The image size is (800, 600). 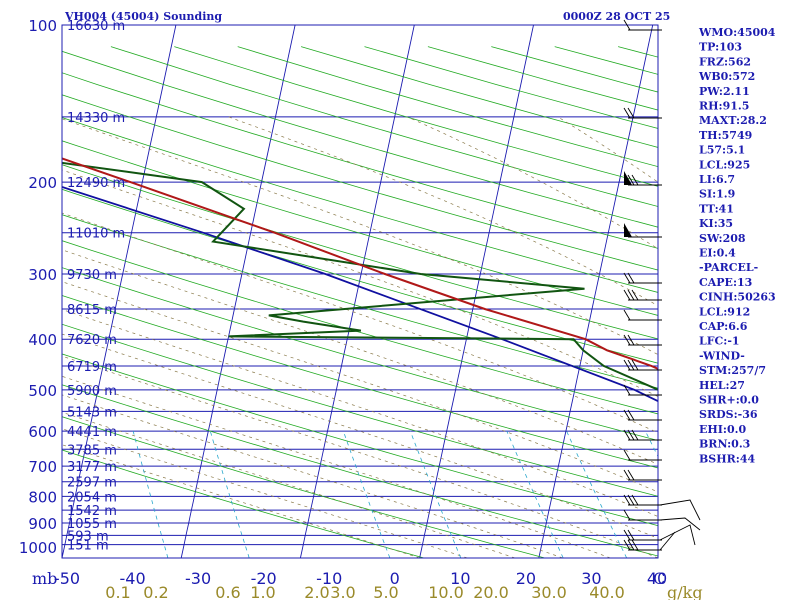 I want to click on temperature-unit-label: C, so click(x=659, y=578).